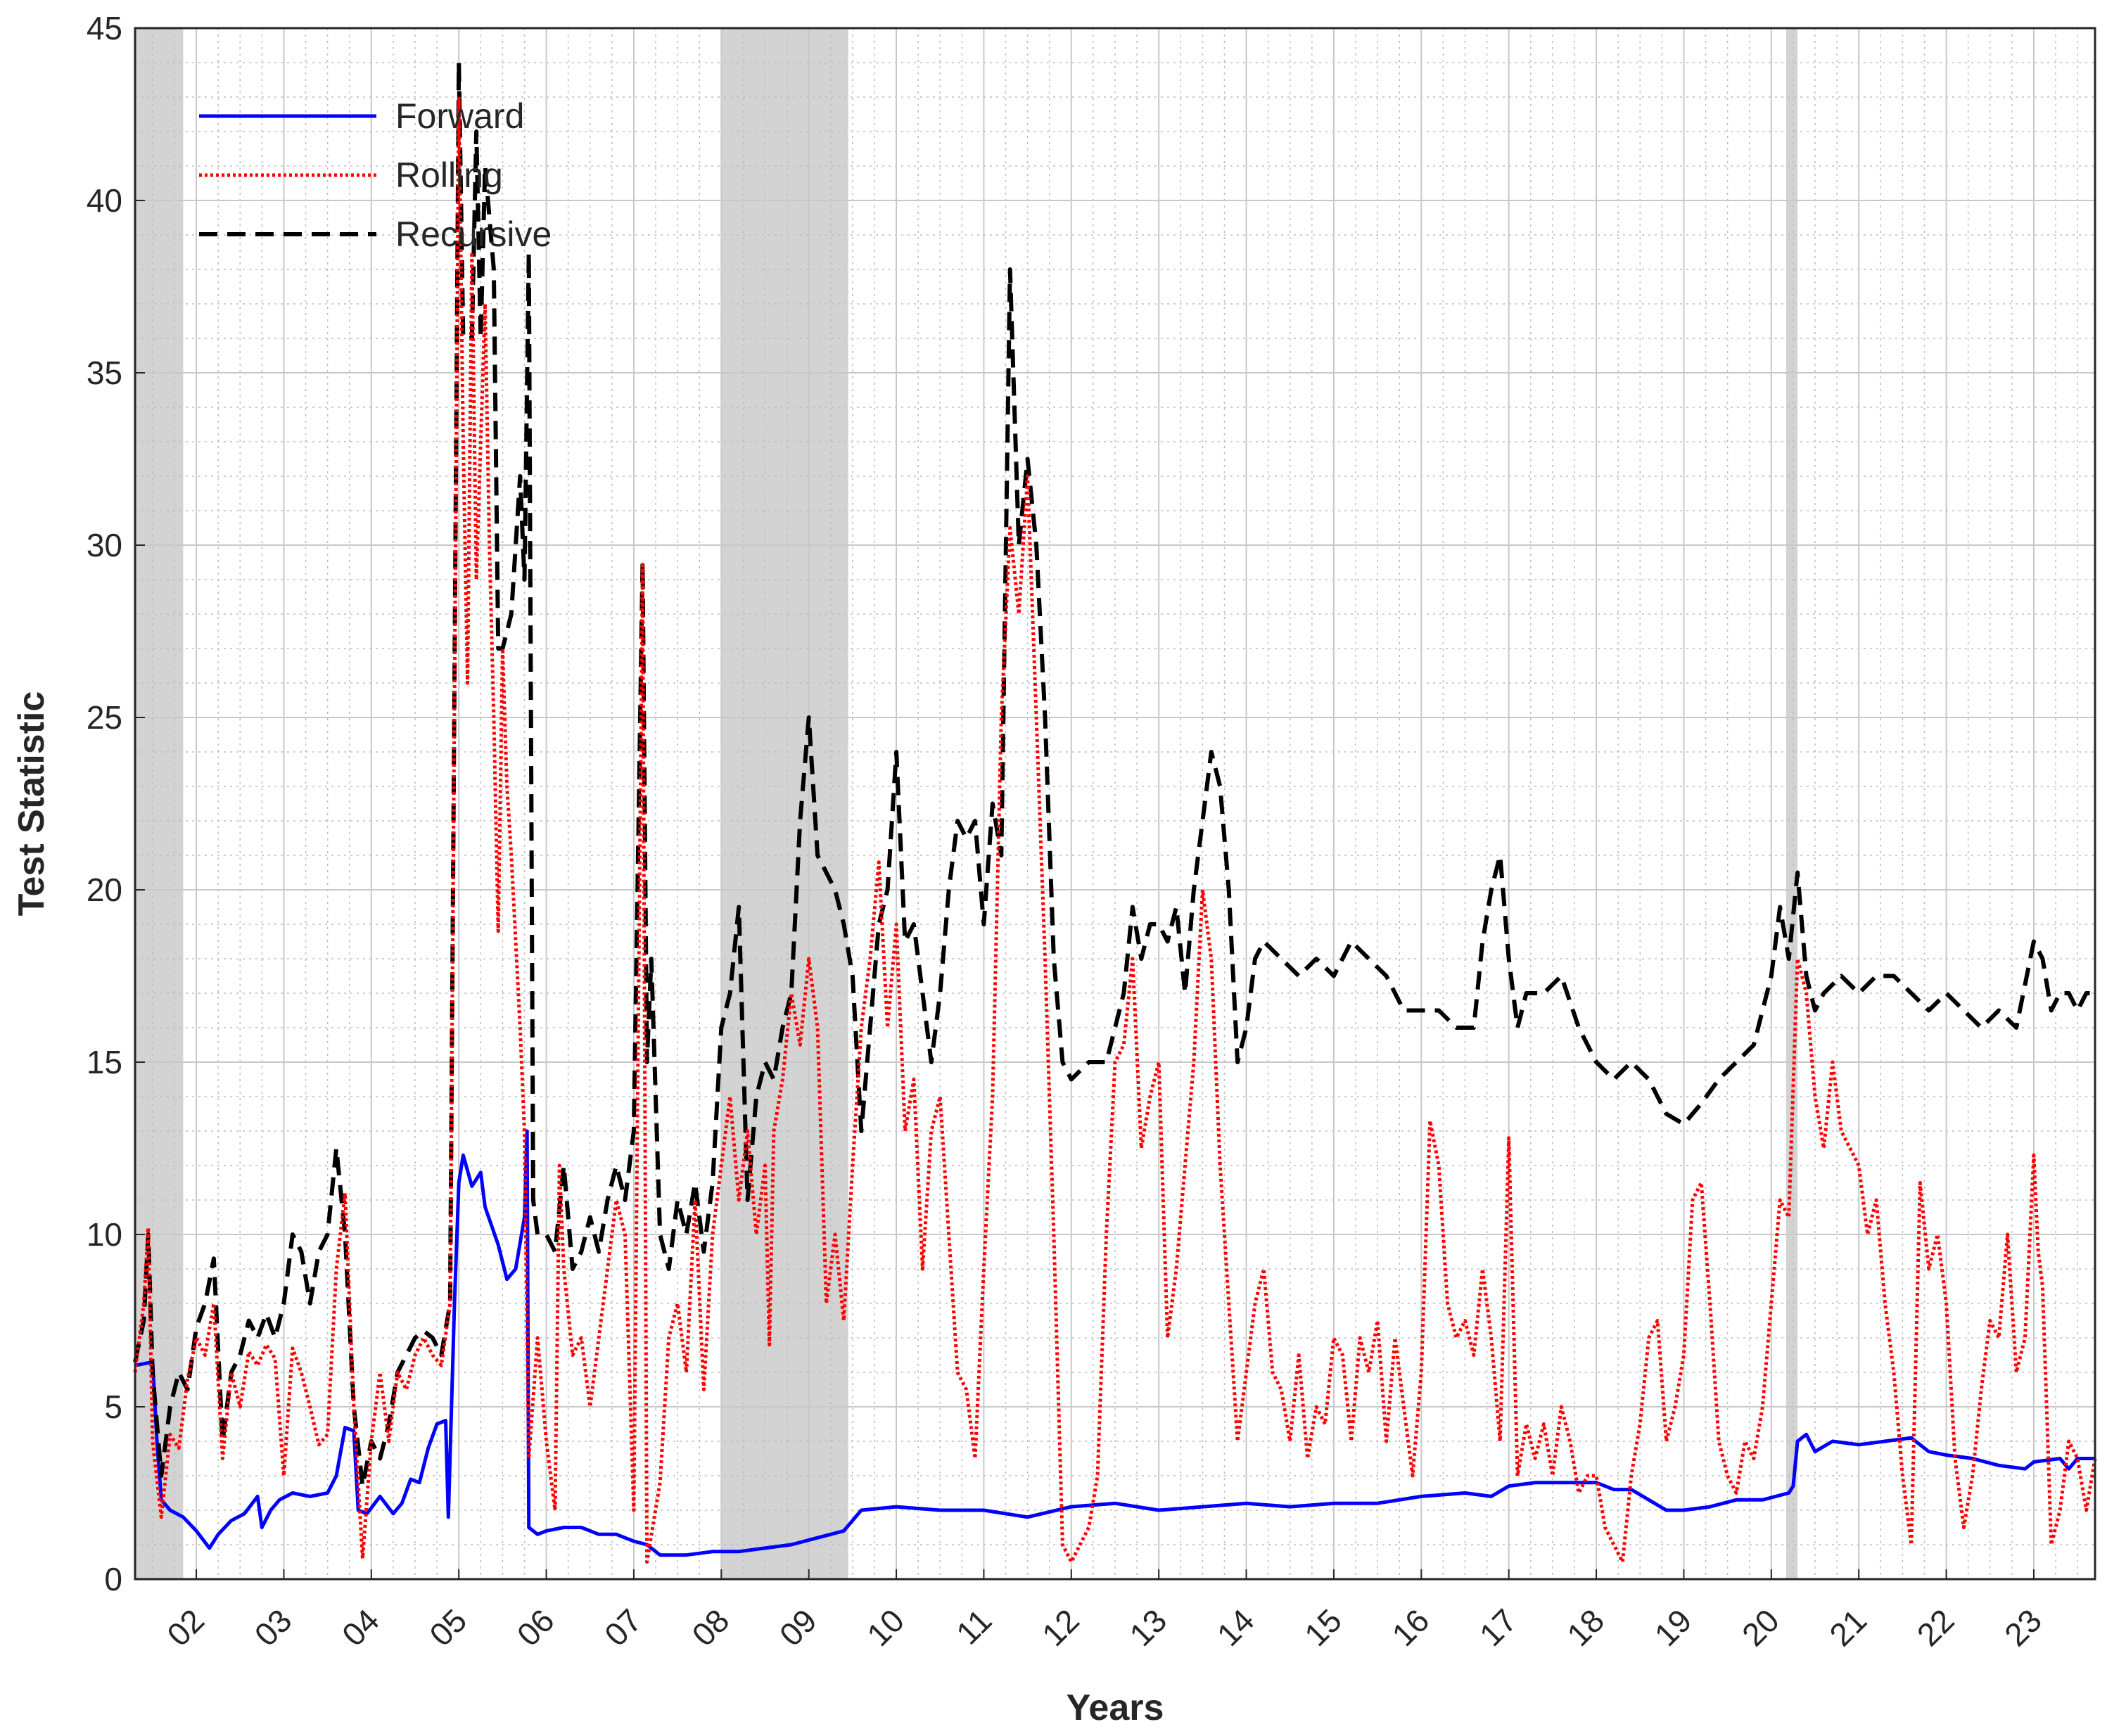  What do you see at coordinates (105, 200) in the screenshot?
I see `y-tick-label: 40` at bounding box center [105, 200].